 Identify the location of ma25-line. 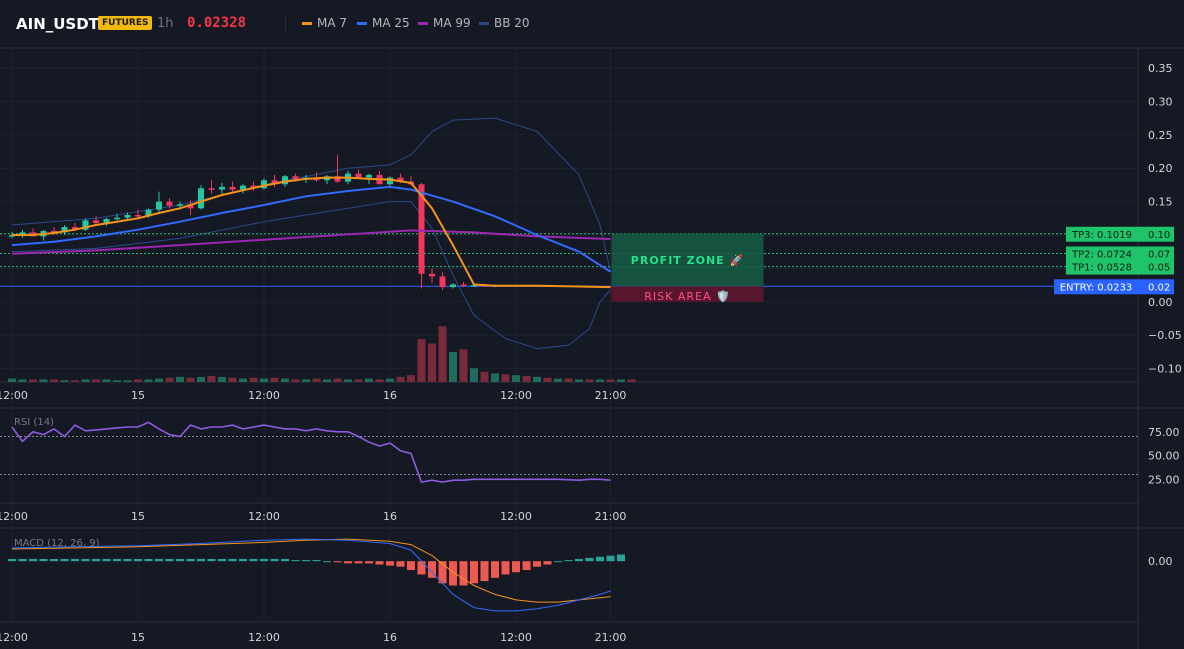
(311, 229).